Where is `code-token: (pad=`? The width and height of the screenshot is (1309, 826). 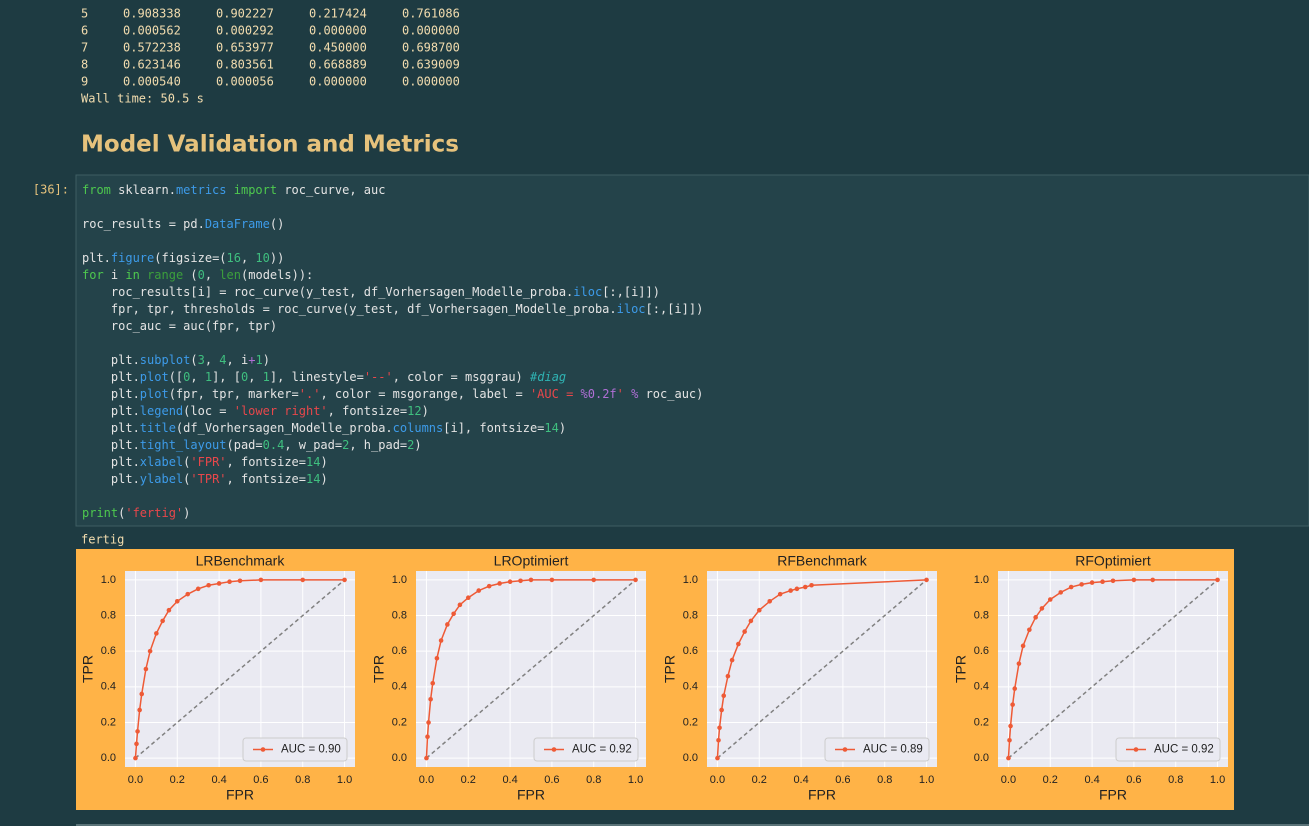
code-token: (pad= is located at coordinates (245, 445).